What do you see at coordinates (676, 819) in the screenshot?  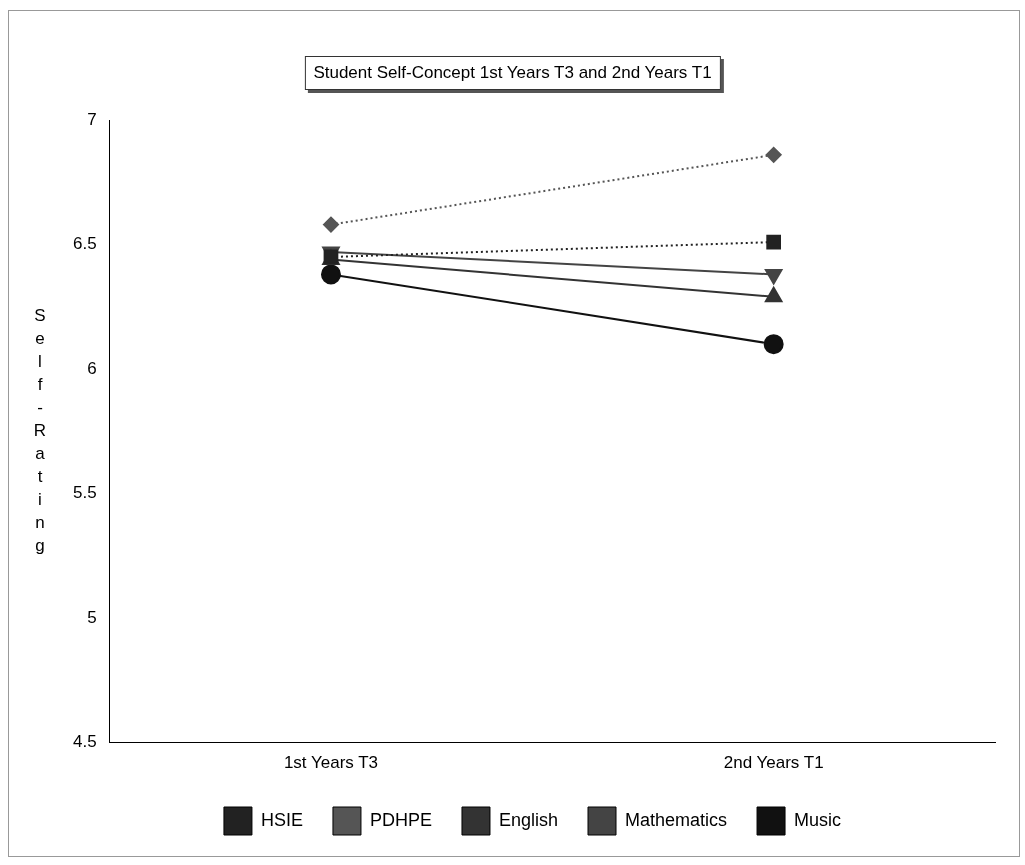 I see `legend-label: Mathematics` at bounding box center [676, 819].